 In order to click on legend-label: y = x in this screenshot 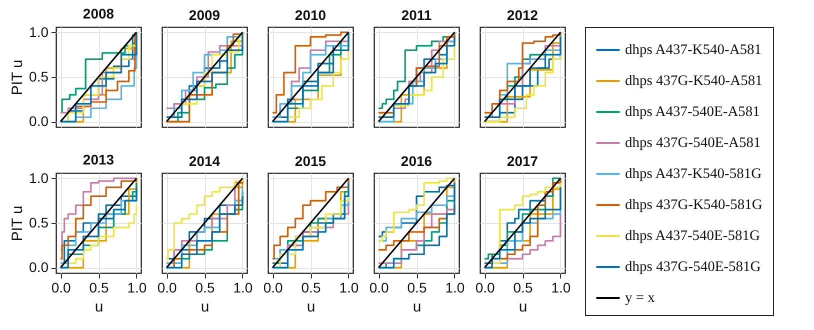, I will do `click(640, 298)`.